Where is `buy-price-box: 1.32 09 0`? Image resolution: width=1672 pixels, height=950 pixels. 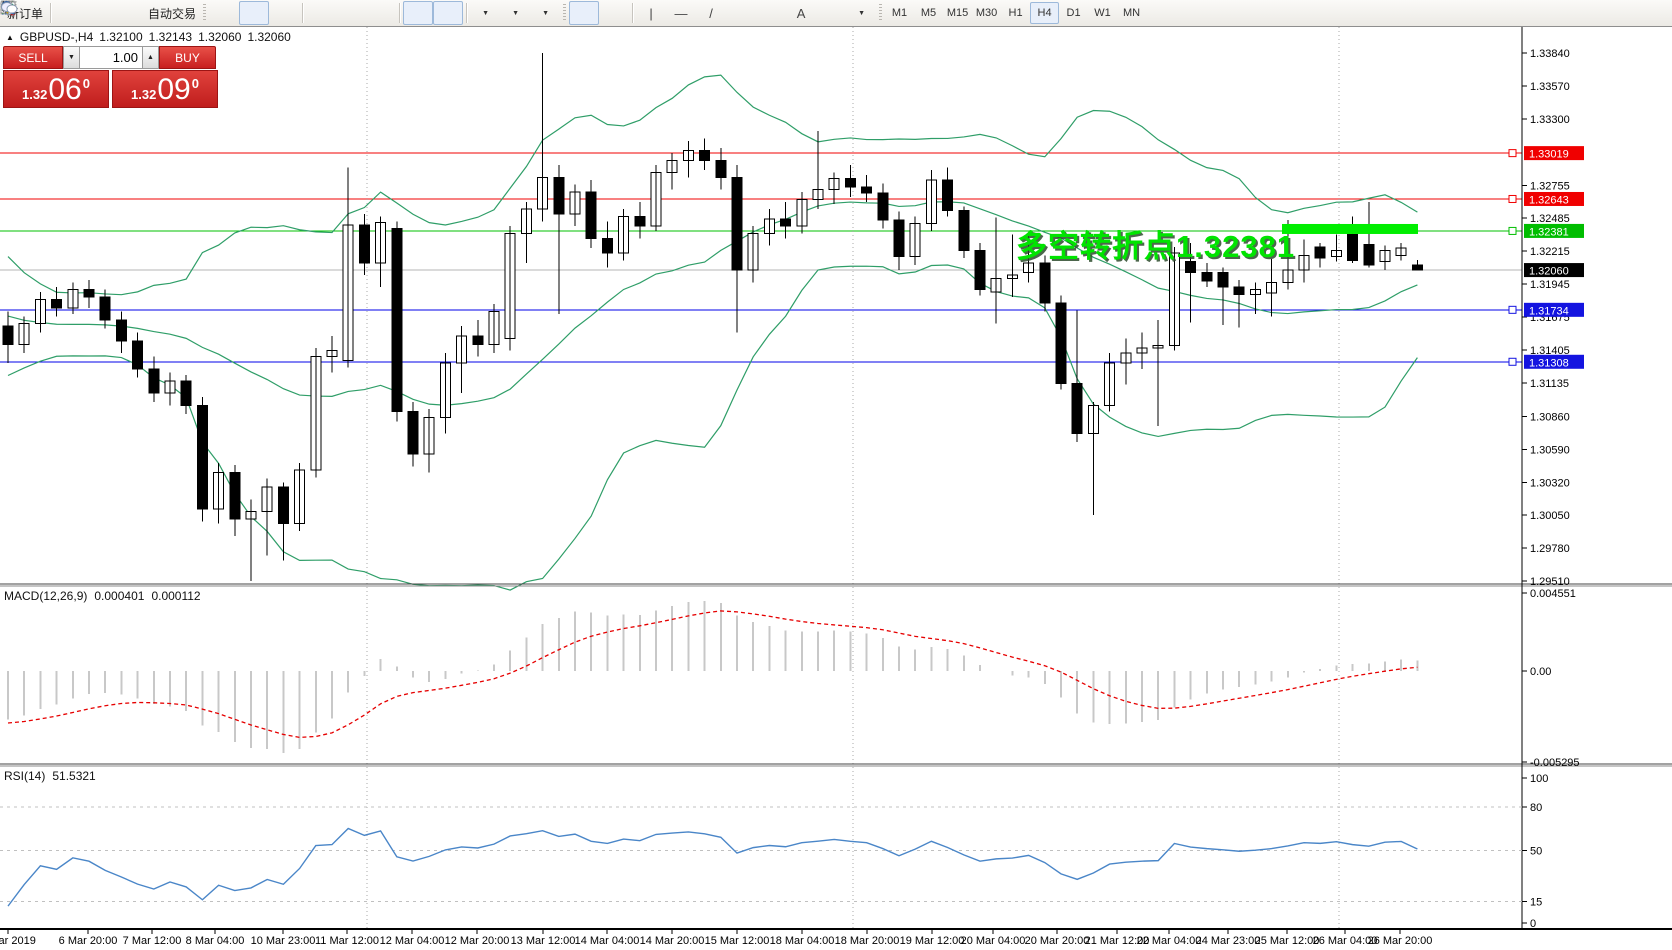
buy-price-box: 1.32 09 0 is located at coordinates (165, 89).